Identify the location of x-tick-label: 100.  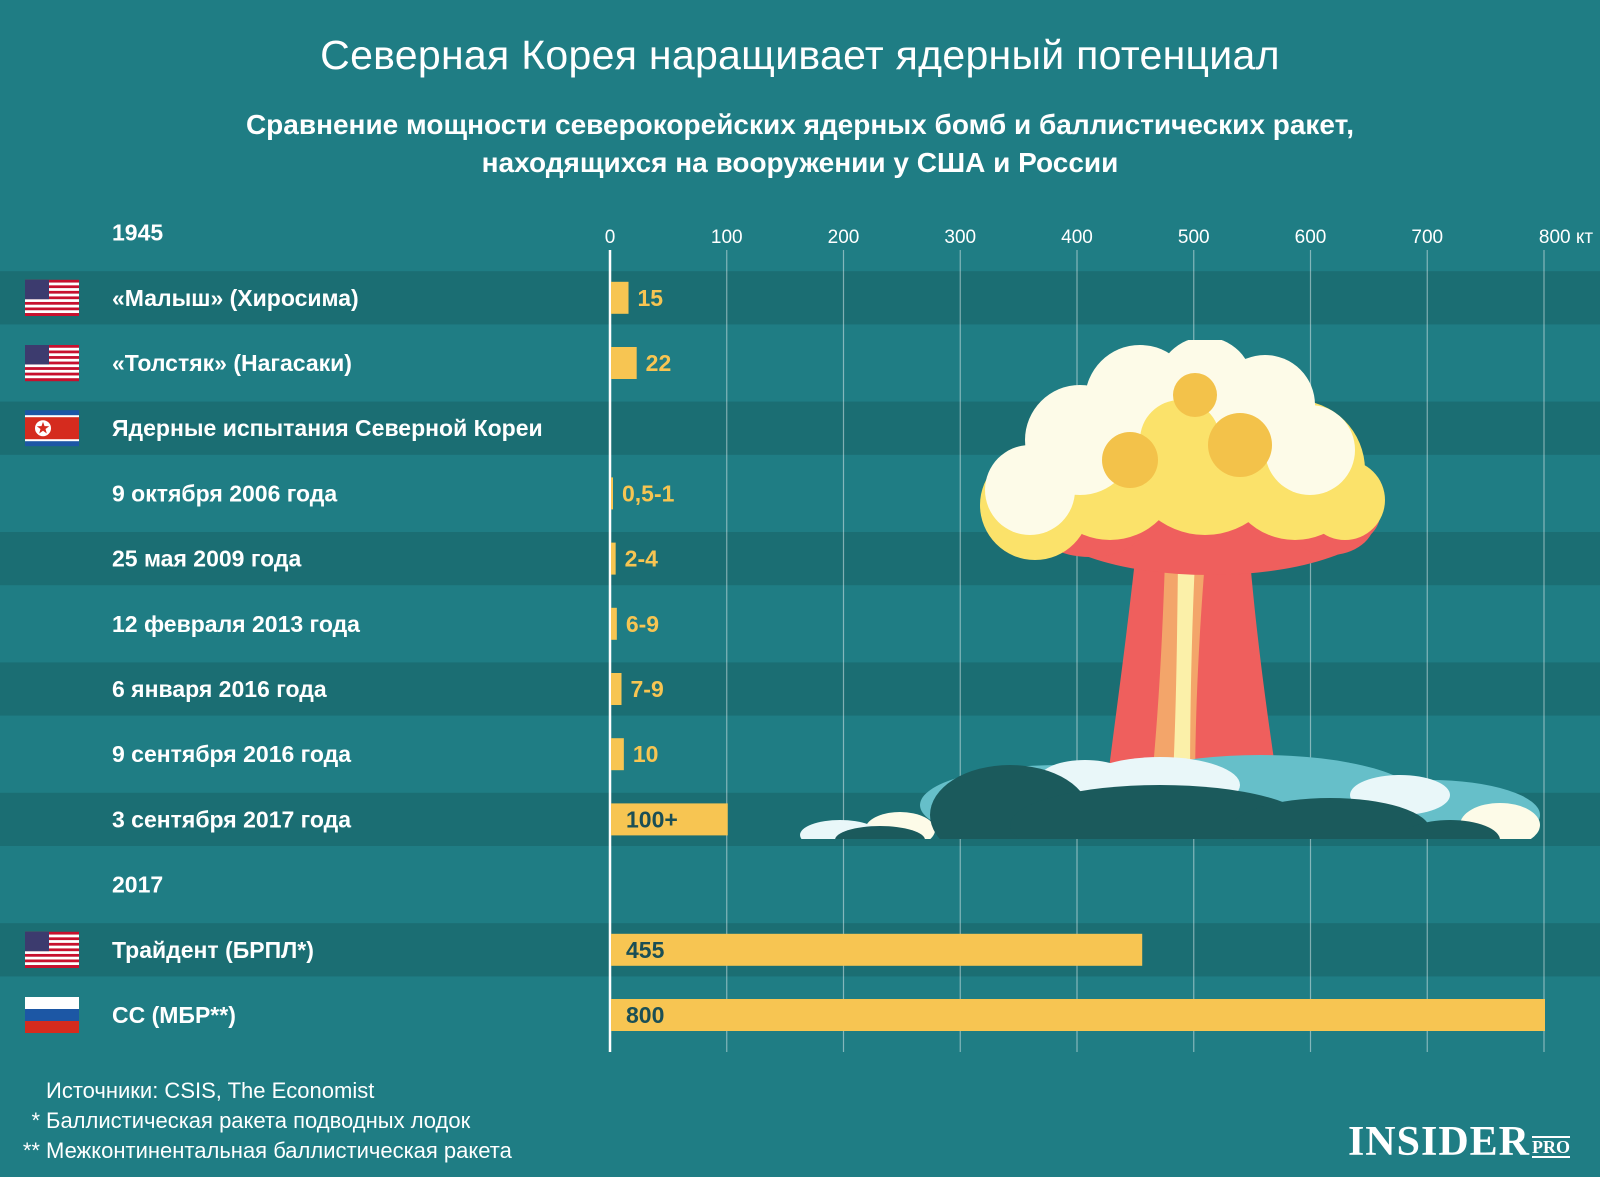
(727, 237).